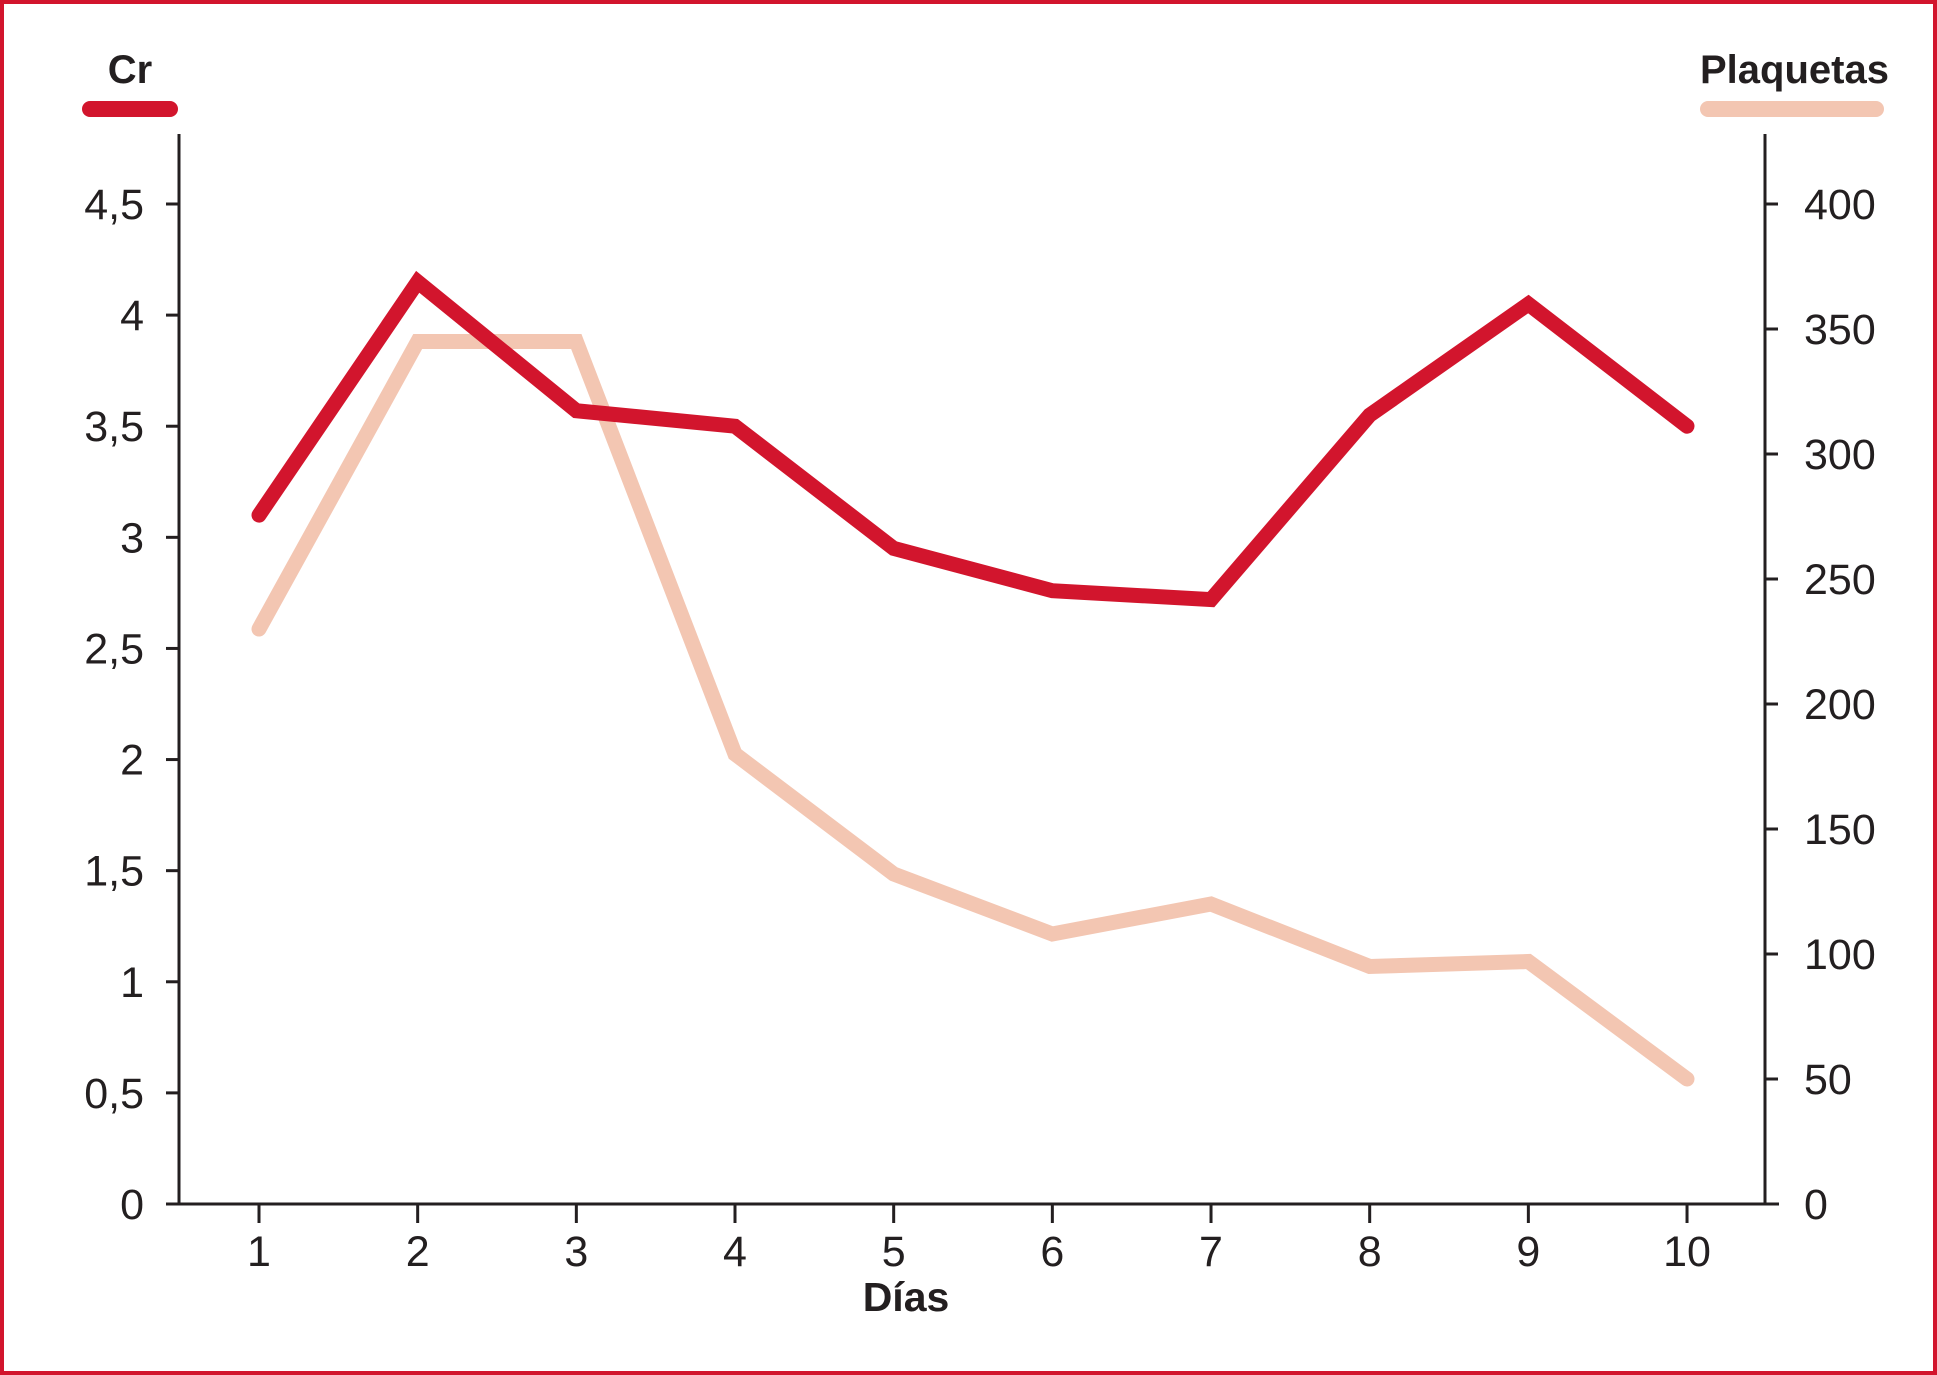  I want to click on left-axis-tick-label: 0, so click(132, 1205).